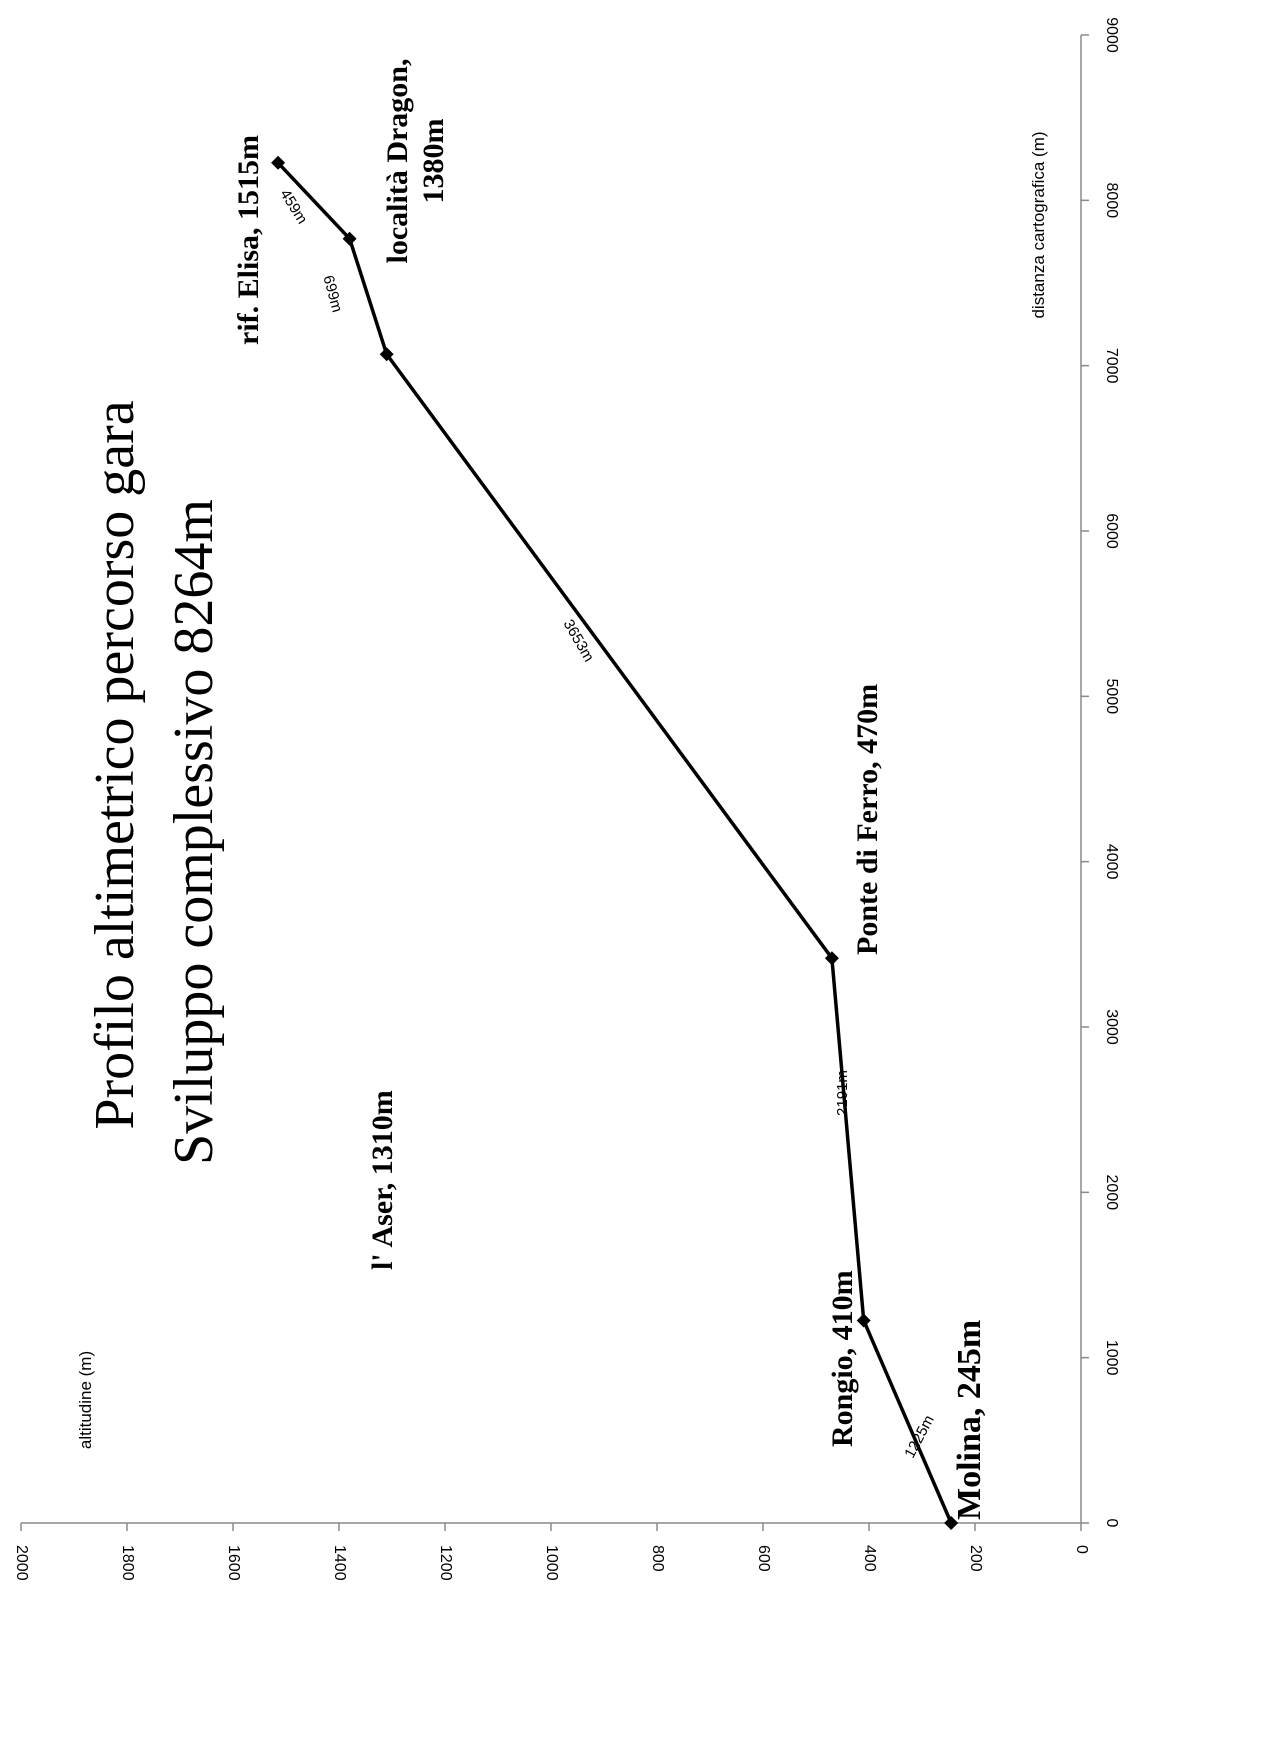 The width and height of the screenshot is (1269, 1760). What do you see at coordinates (1111, 1358) in the screenshot?
I see `x-tick-label: 1000` at bounding box center [1111, 1358].